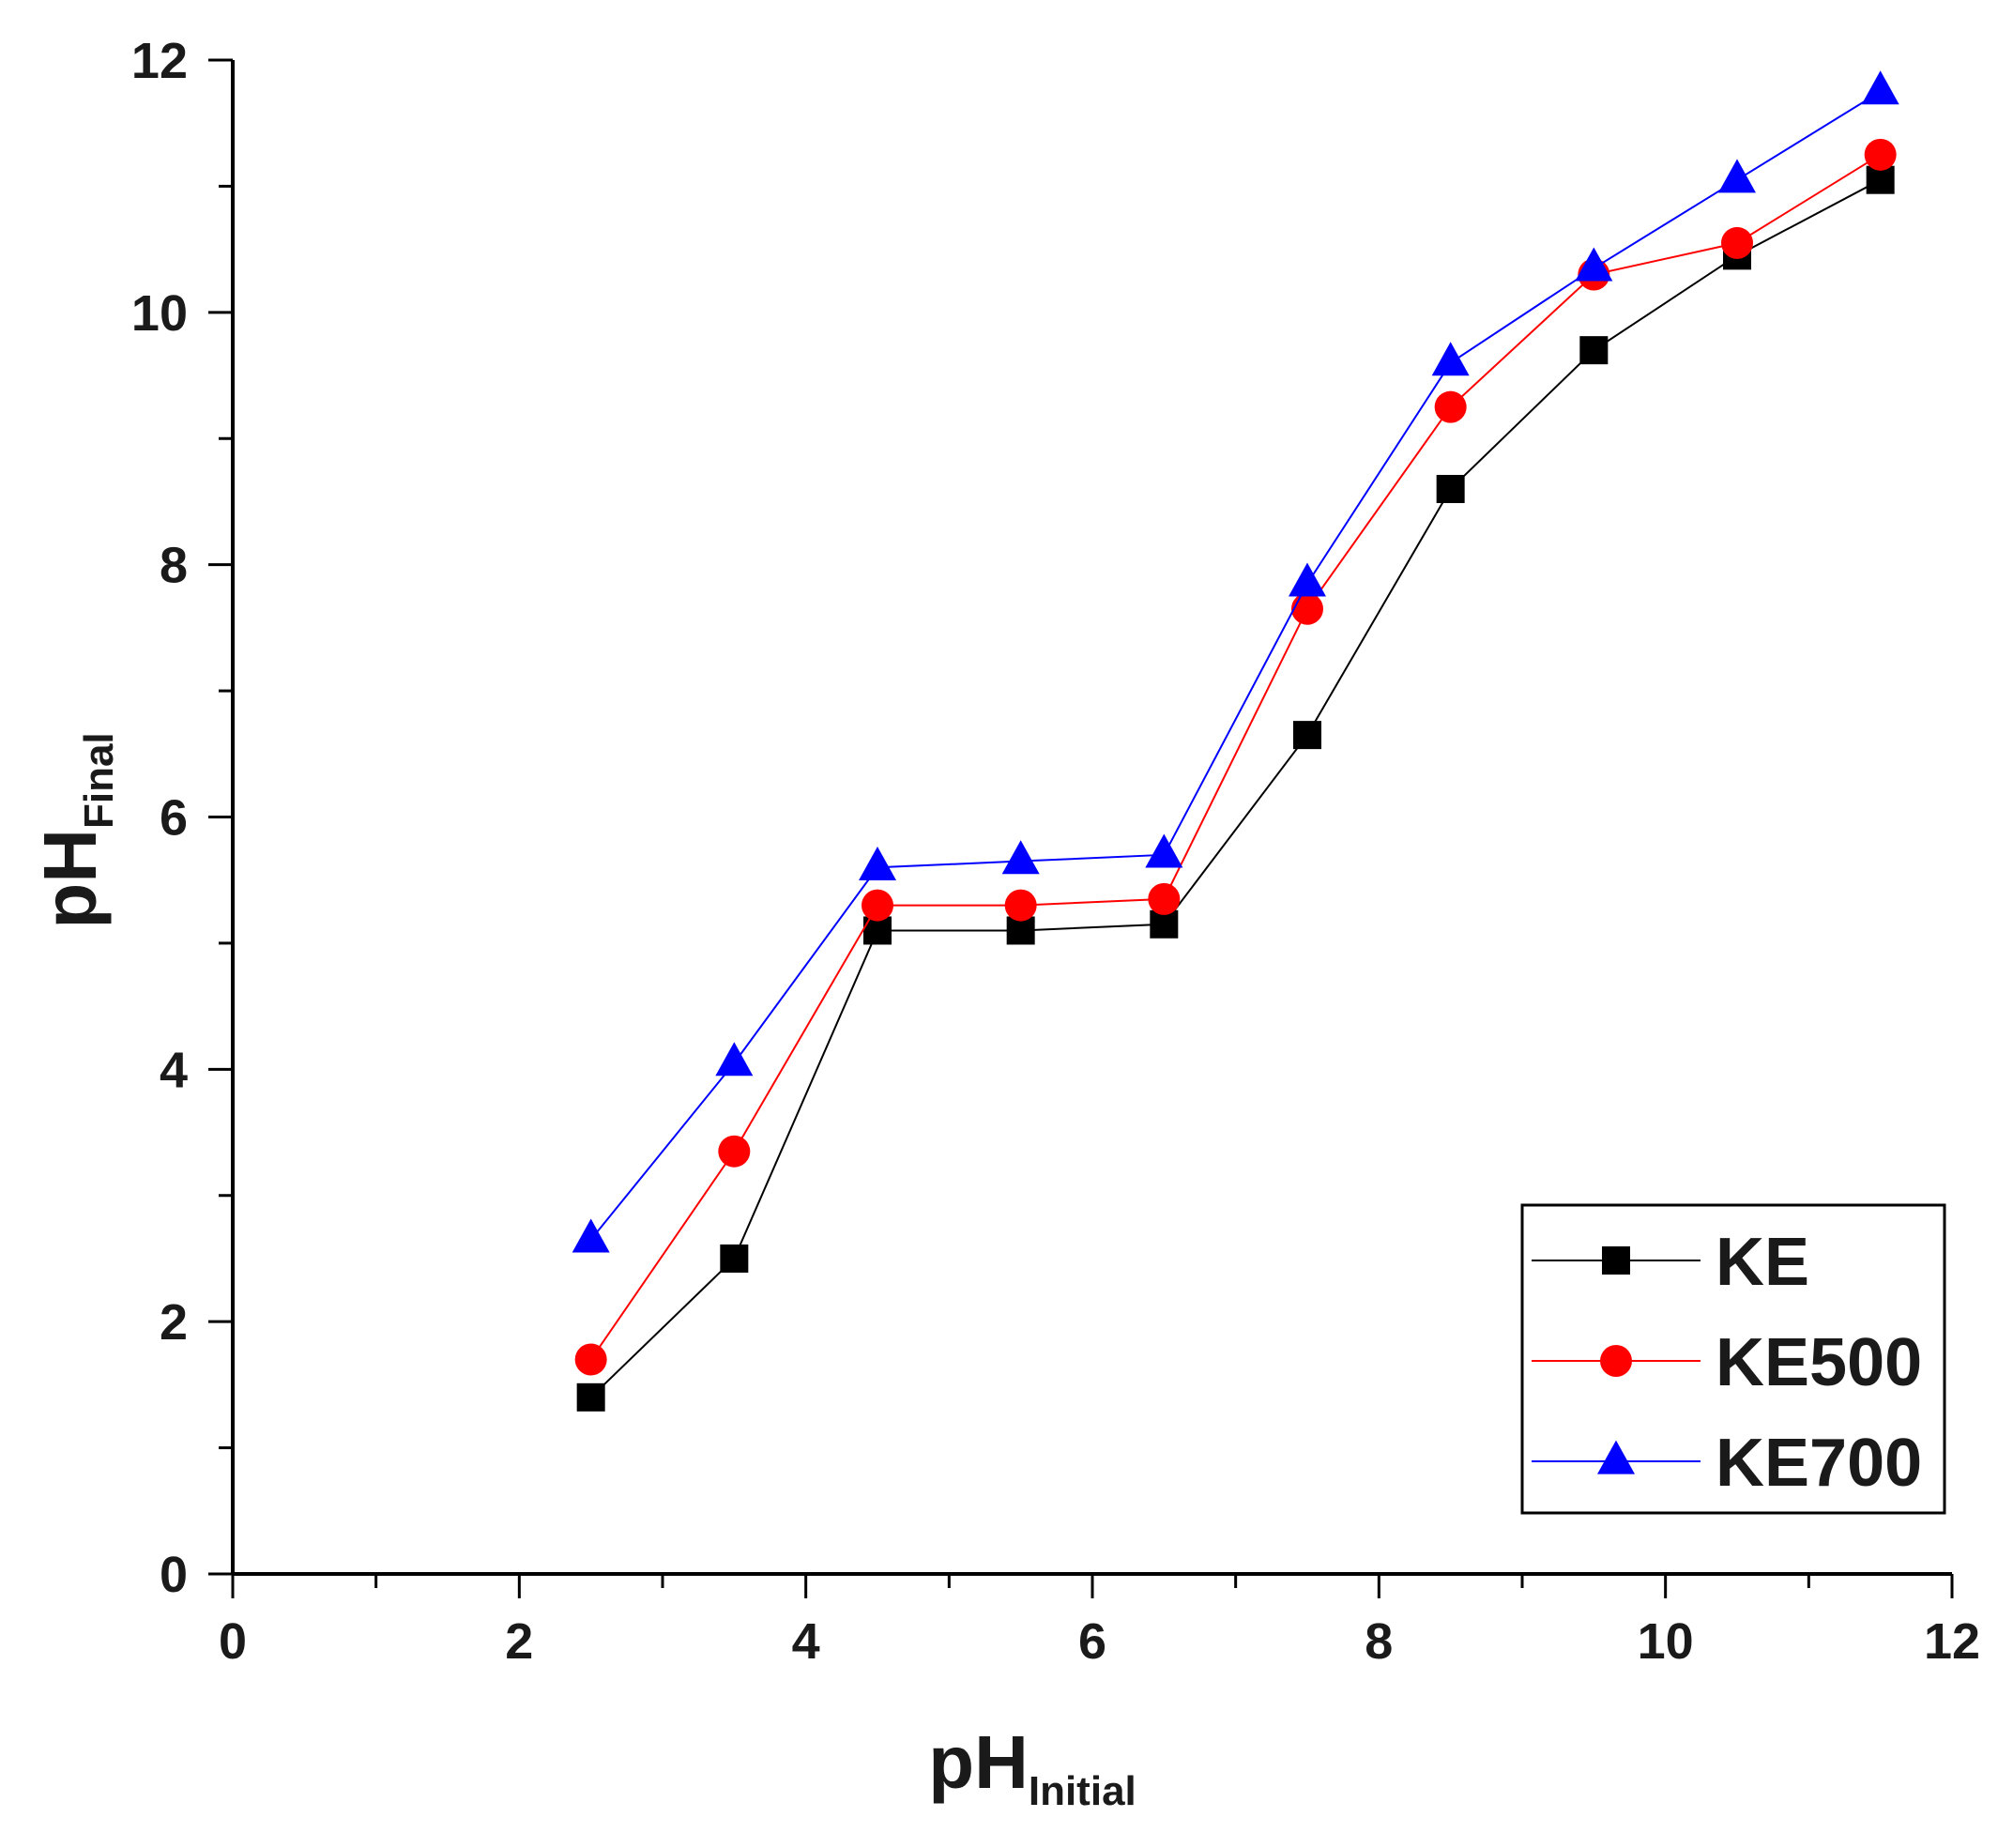 This screenshot has height=1848, width=1998. I want to click on x-axis-title: pHInitial, so click(1032, 1767).